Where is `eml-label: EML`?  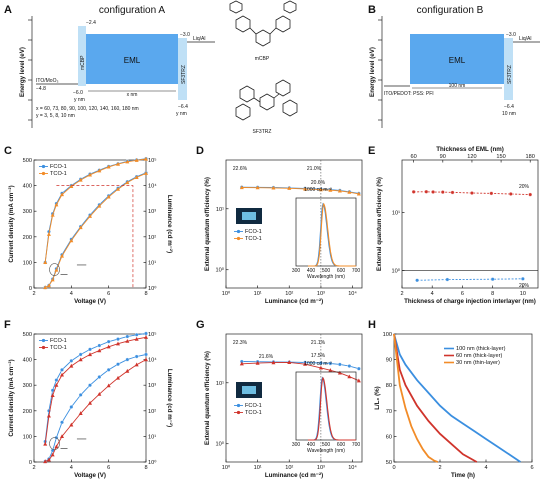 eml-label: EML is located at coordinates (132, 60).